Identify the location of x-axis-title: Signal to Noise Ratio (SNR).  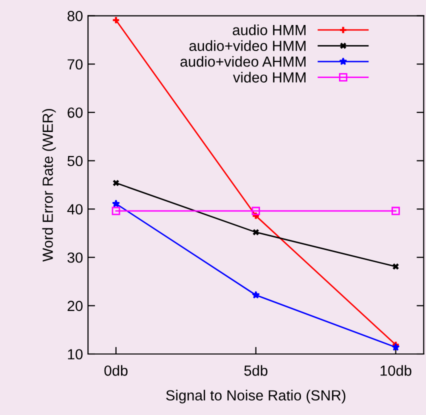
(256, 397).